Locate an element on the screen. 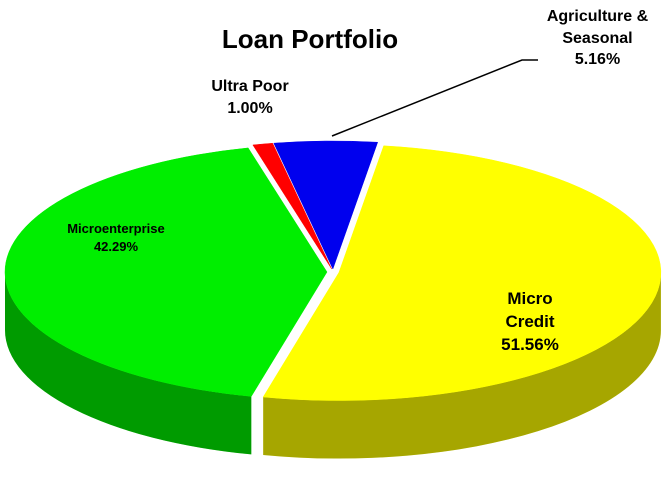 The image size is (667, 504). slice-label: Agriculture & Seasonal 5.16% is located at coordinates (597, 38).